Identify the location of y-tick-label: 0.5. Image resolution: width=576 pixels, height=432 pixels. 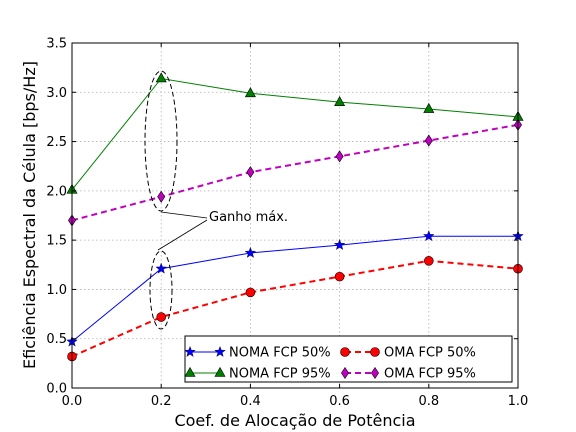
(56, 339).